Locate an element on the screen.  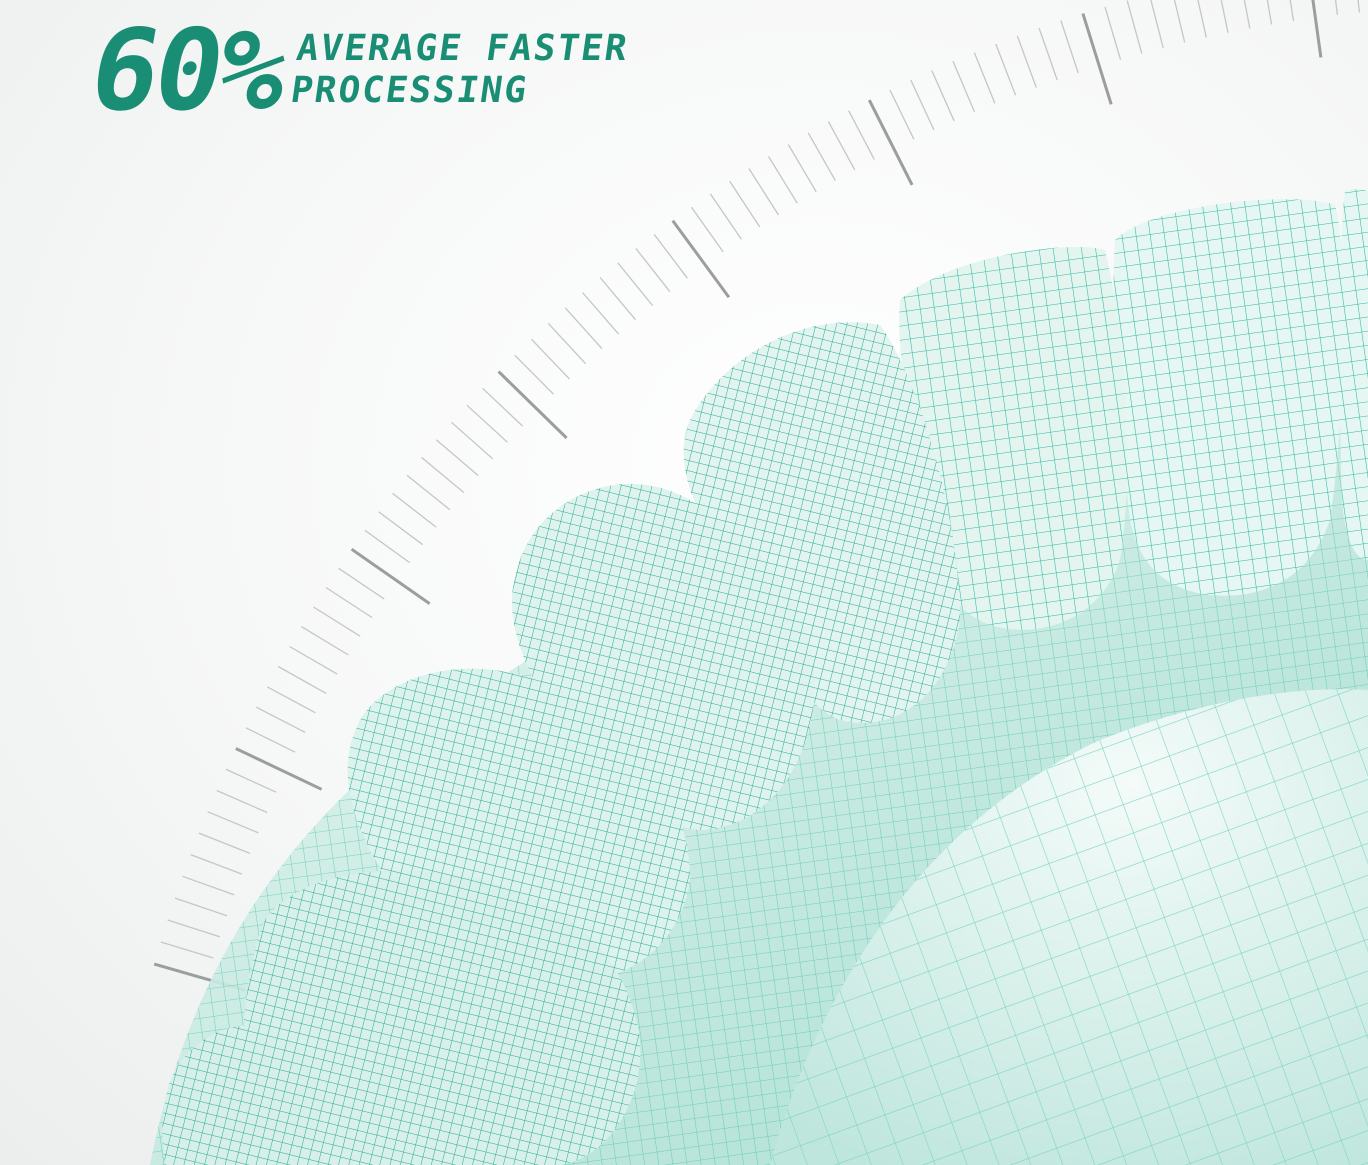
caption-line-2: PROCESSING is located at coordinates (410, 90).